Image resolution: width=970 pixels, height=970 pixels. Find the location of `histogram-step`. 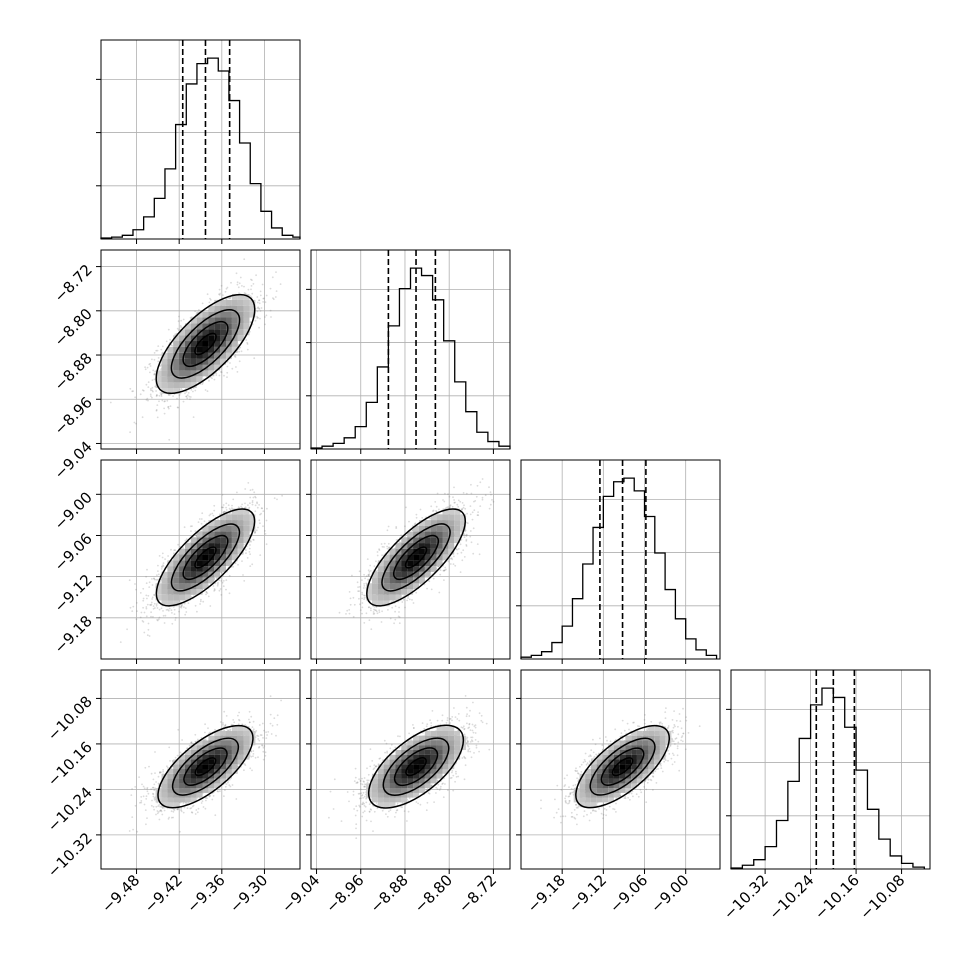

histogram-step is located at coordinates (410, 358).